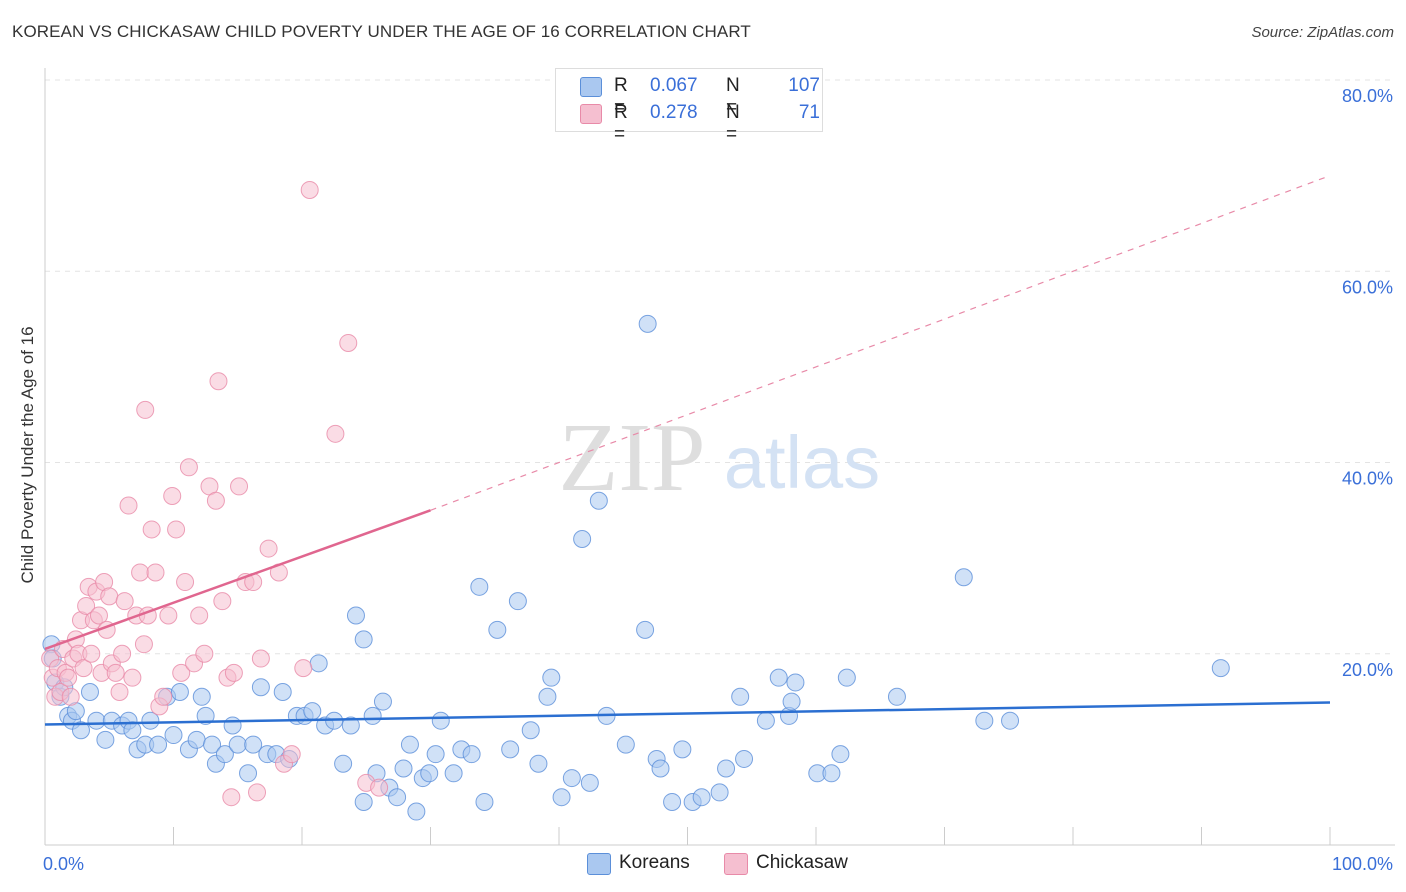 Image resolution: width=1406 pixels, height=892 pixels. I want to click on y-axis-label: Child Poverty Under the Age of 16, so click(27, 454).